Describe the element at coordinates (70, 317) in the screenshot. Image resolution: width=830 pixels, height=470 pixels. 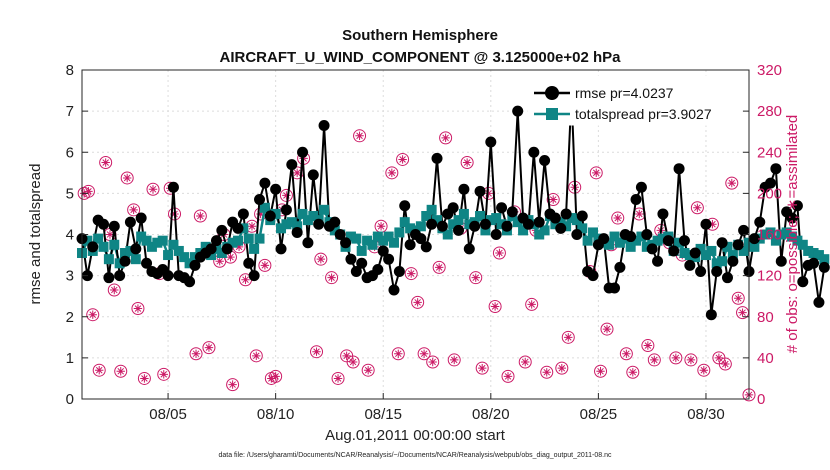
I see `y-tick-label: 2` at that location.